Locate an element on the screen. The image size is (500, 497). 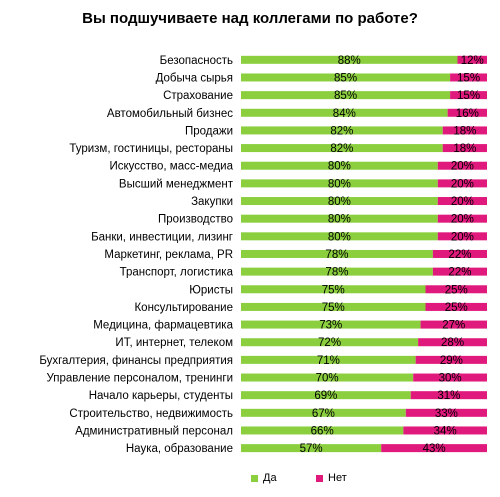
data-label-yes: 73% is located at coordinates (330, 326).